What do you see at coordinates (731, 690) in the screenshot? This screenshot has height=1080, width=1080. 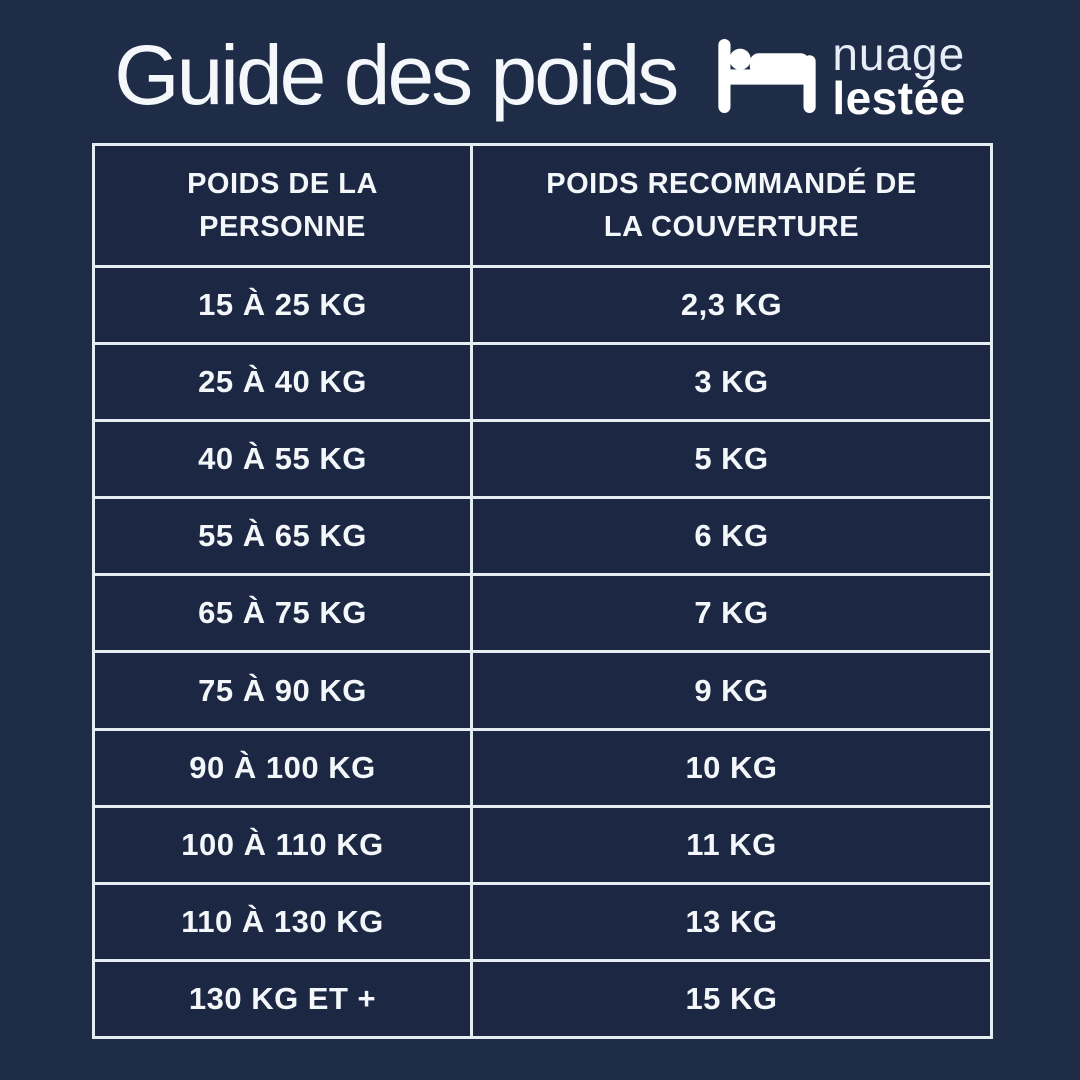 I see `blanket-weight-cell: 9 KG` at bounding box center [731, 690].